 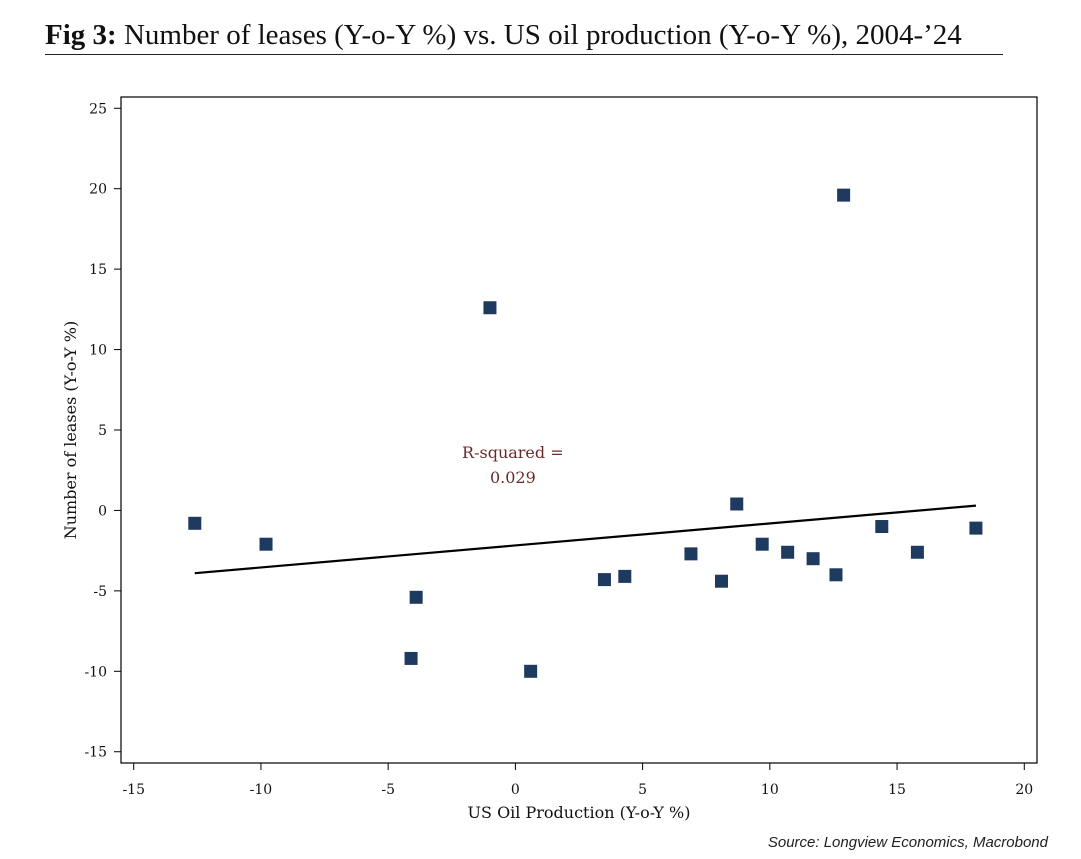 I want to click on x-tick-label: -15, so click(x=133, y=790).